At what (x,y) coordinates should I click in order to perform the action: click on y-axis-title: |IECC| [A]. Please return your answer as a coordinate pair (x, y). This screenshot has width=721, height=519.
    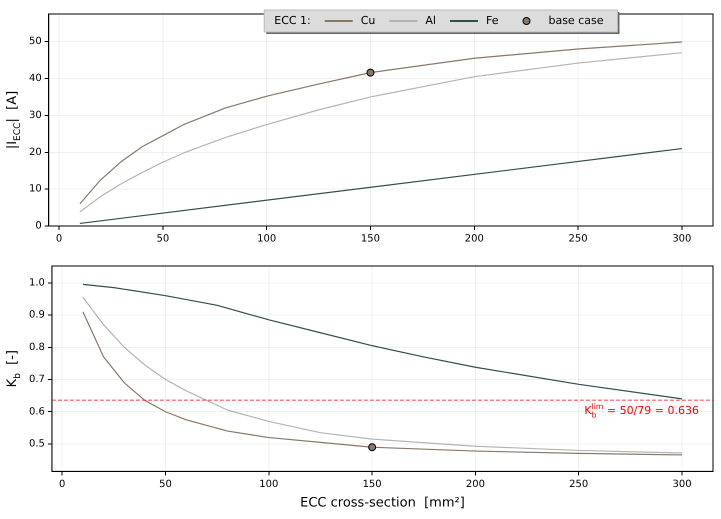
    Looking at the image, I should click on (14, 120).